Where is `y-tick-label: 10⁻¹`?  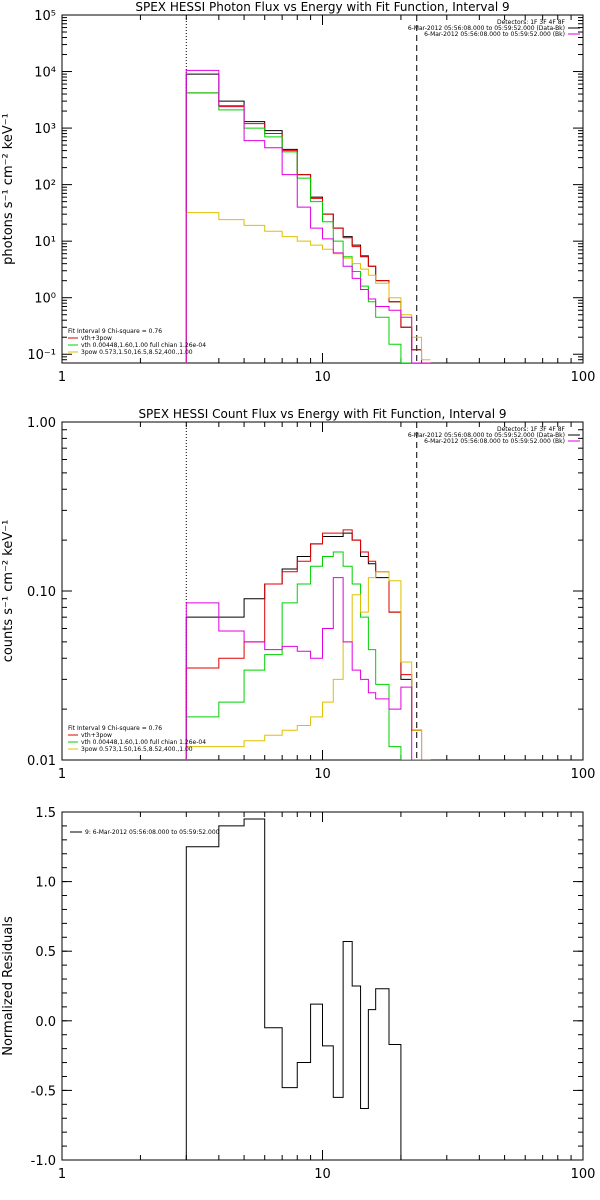 y-tick-label: 10⁻¹ is located at coordinates (41, 355).